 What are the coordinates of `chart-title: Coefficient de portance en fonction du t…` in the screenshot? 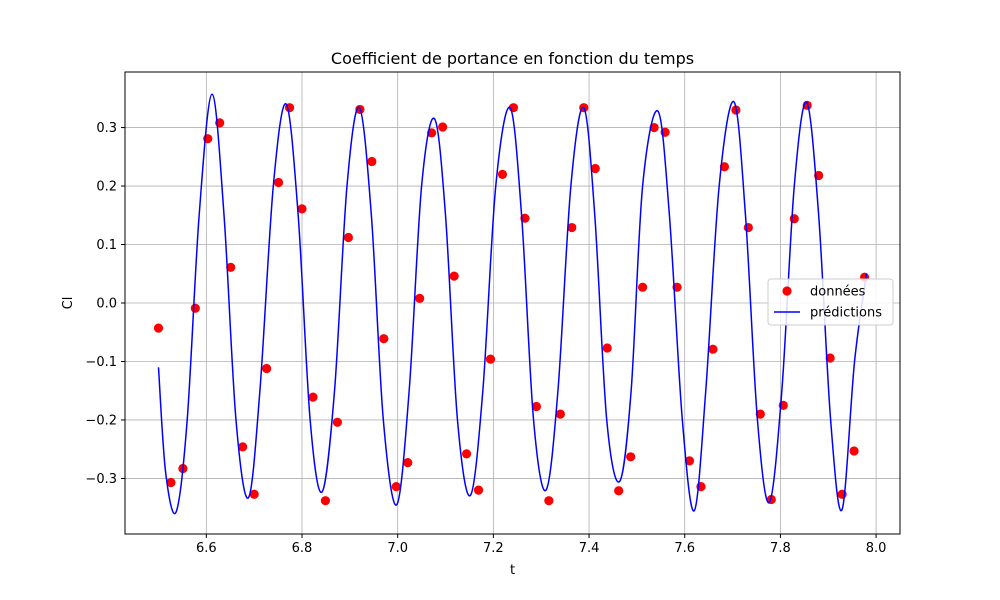 It's located at (512, 58).